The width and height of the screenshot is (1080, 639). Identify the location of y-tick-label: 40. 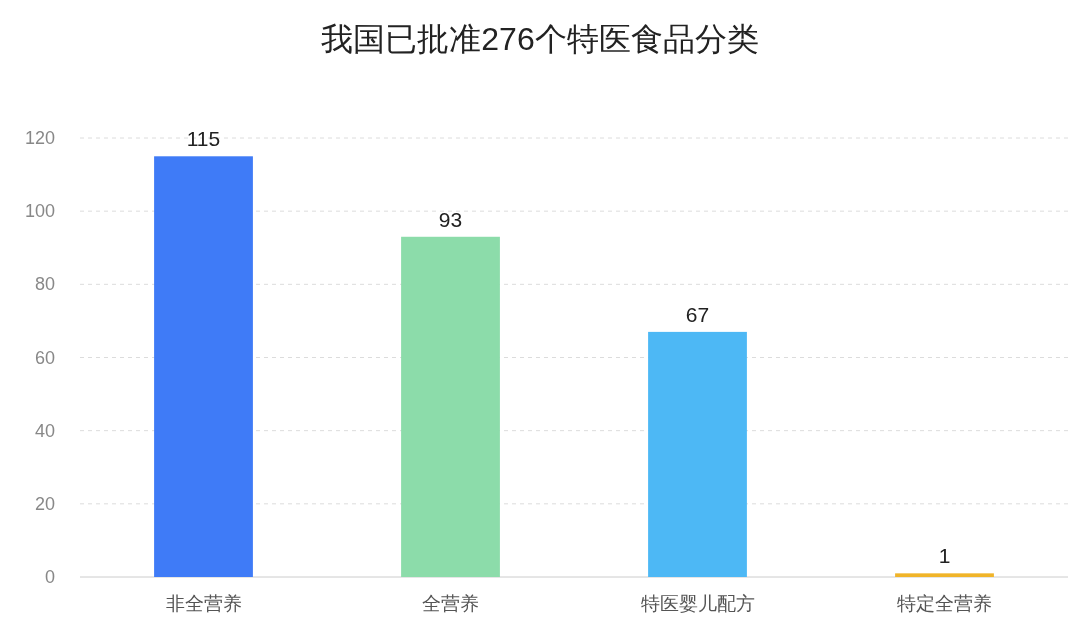
(44, 430).